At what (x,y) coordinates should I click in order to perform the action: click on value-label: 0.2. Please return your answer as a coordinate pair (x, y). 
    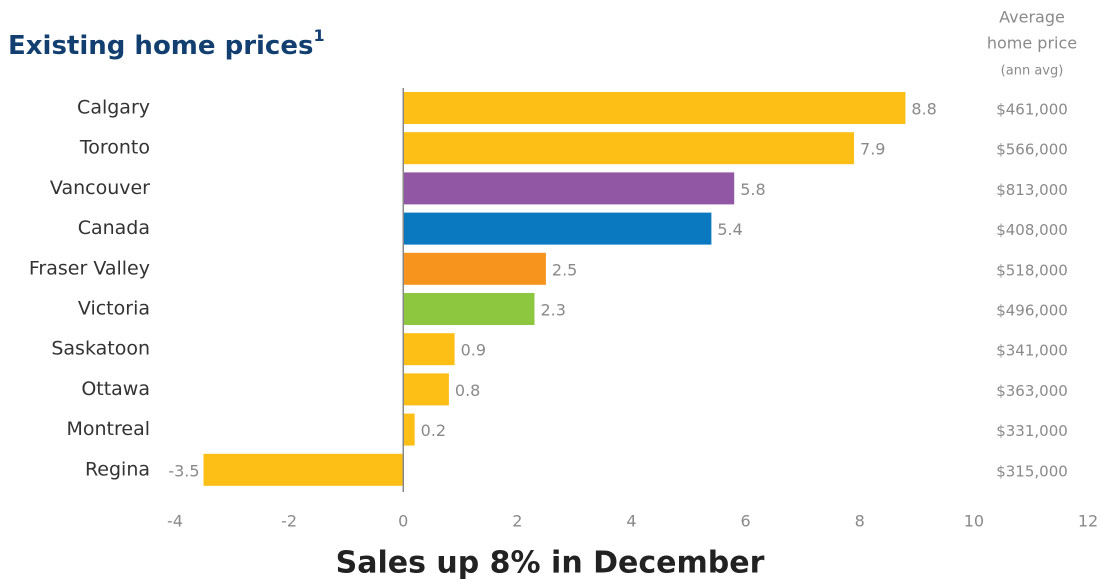
    Looking at the image, I should click on (433, 430).